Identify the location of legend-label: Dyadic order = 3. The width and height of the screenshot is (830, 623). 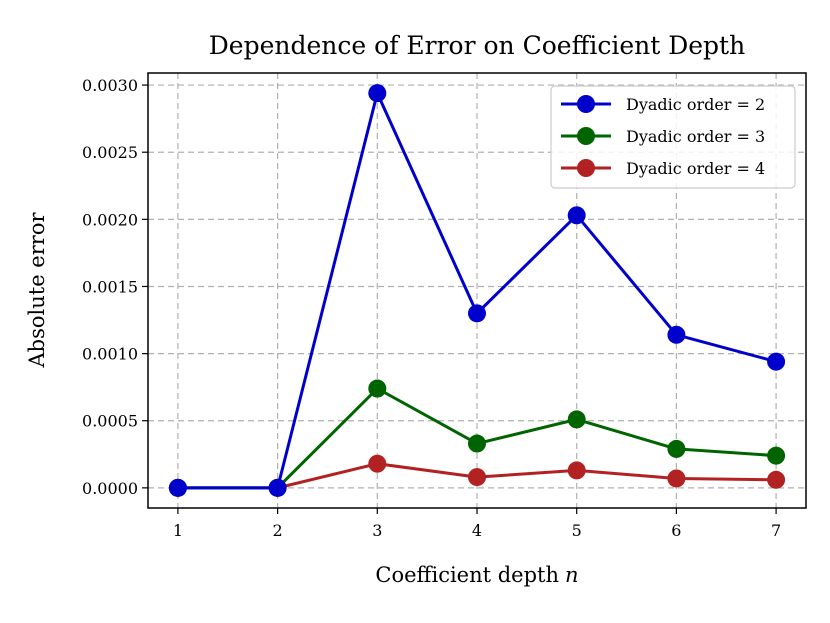
(695, 136).